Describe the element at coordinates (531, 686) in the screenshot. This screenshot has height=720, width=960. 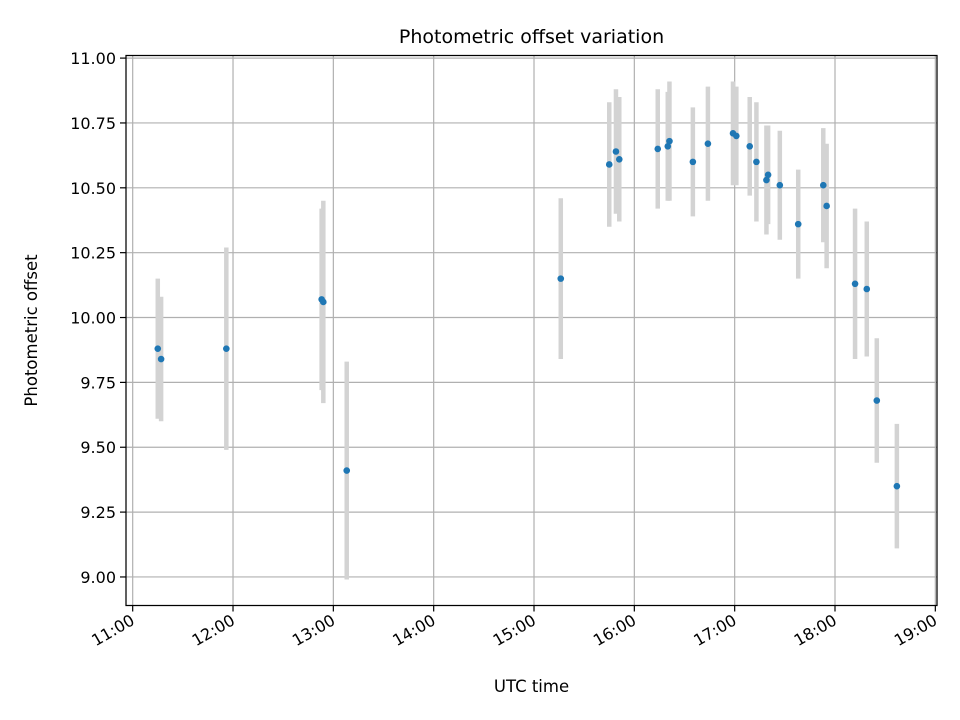
I see `x-axis-label: UTC time` at that location.